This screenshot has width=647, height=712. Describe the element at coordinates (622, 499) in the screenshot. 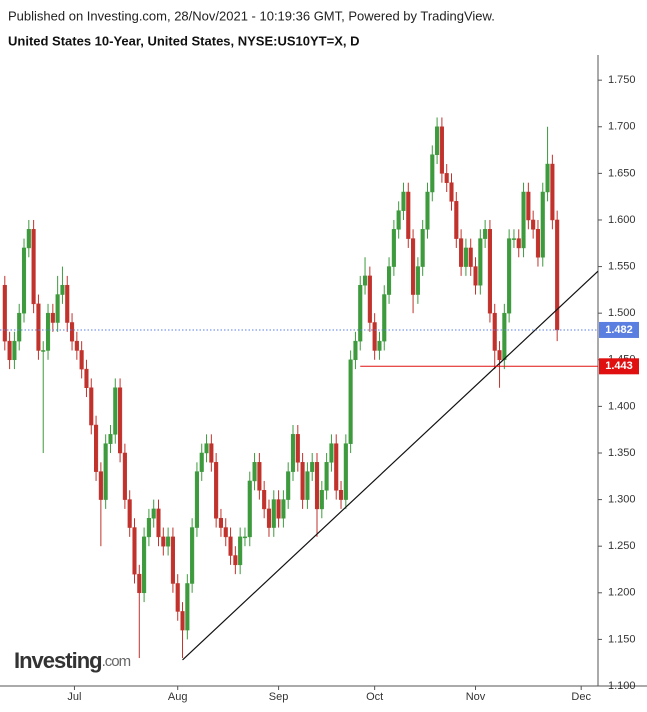

I see `y-tick-label: 1.300` at that location.